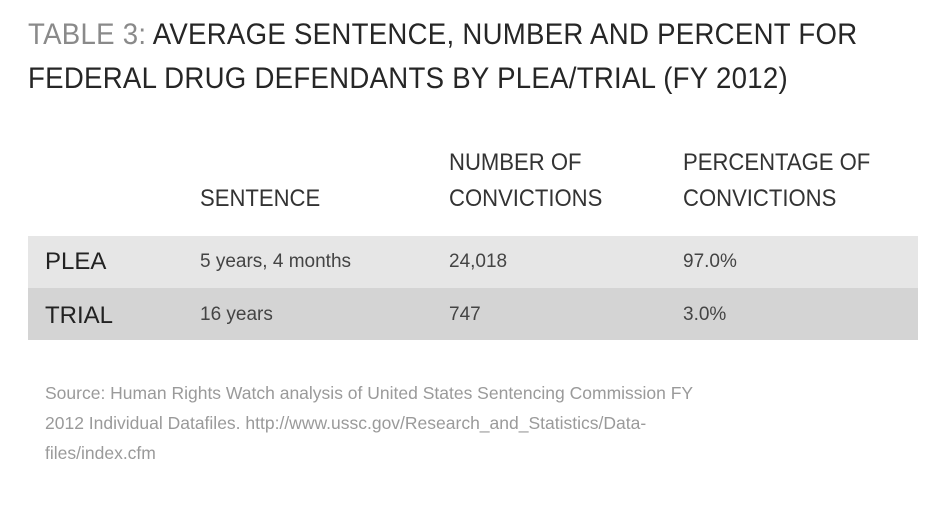 Image resolution: width=946 pixels, height=526 pixels. Describe the element at coordinates (260, 198) in the screenshot. I see `header-sentence: SENTENCE` at that location.